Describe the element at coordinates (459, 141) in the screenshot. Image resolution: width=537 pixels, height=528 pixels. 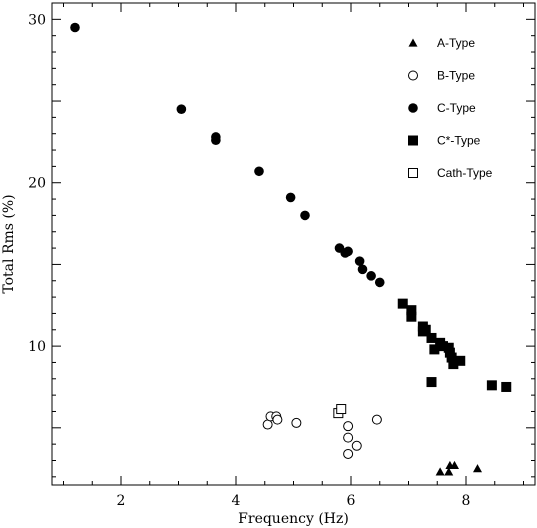
I see `legend-label: C*-Type` at that location.